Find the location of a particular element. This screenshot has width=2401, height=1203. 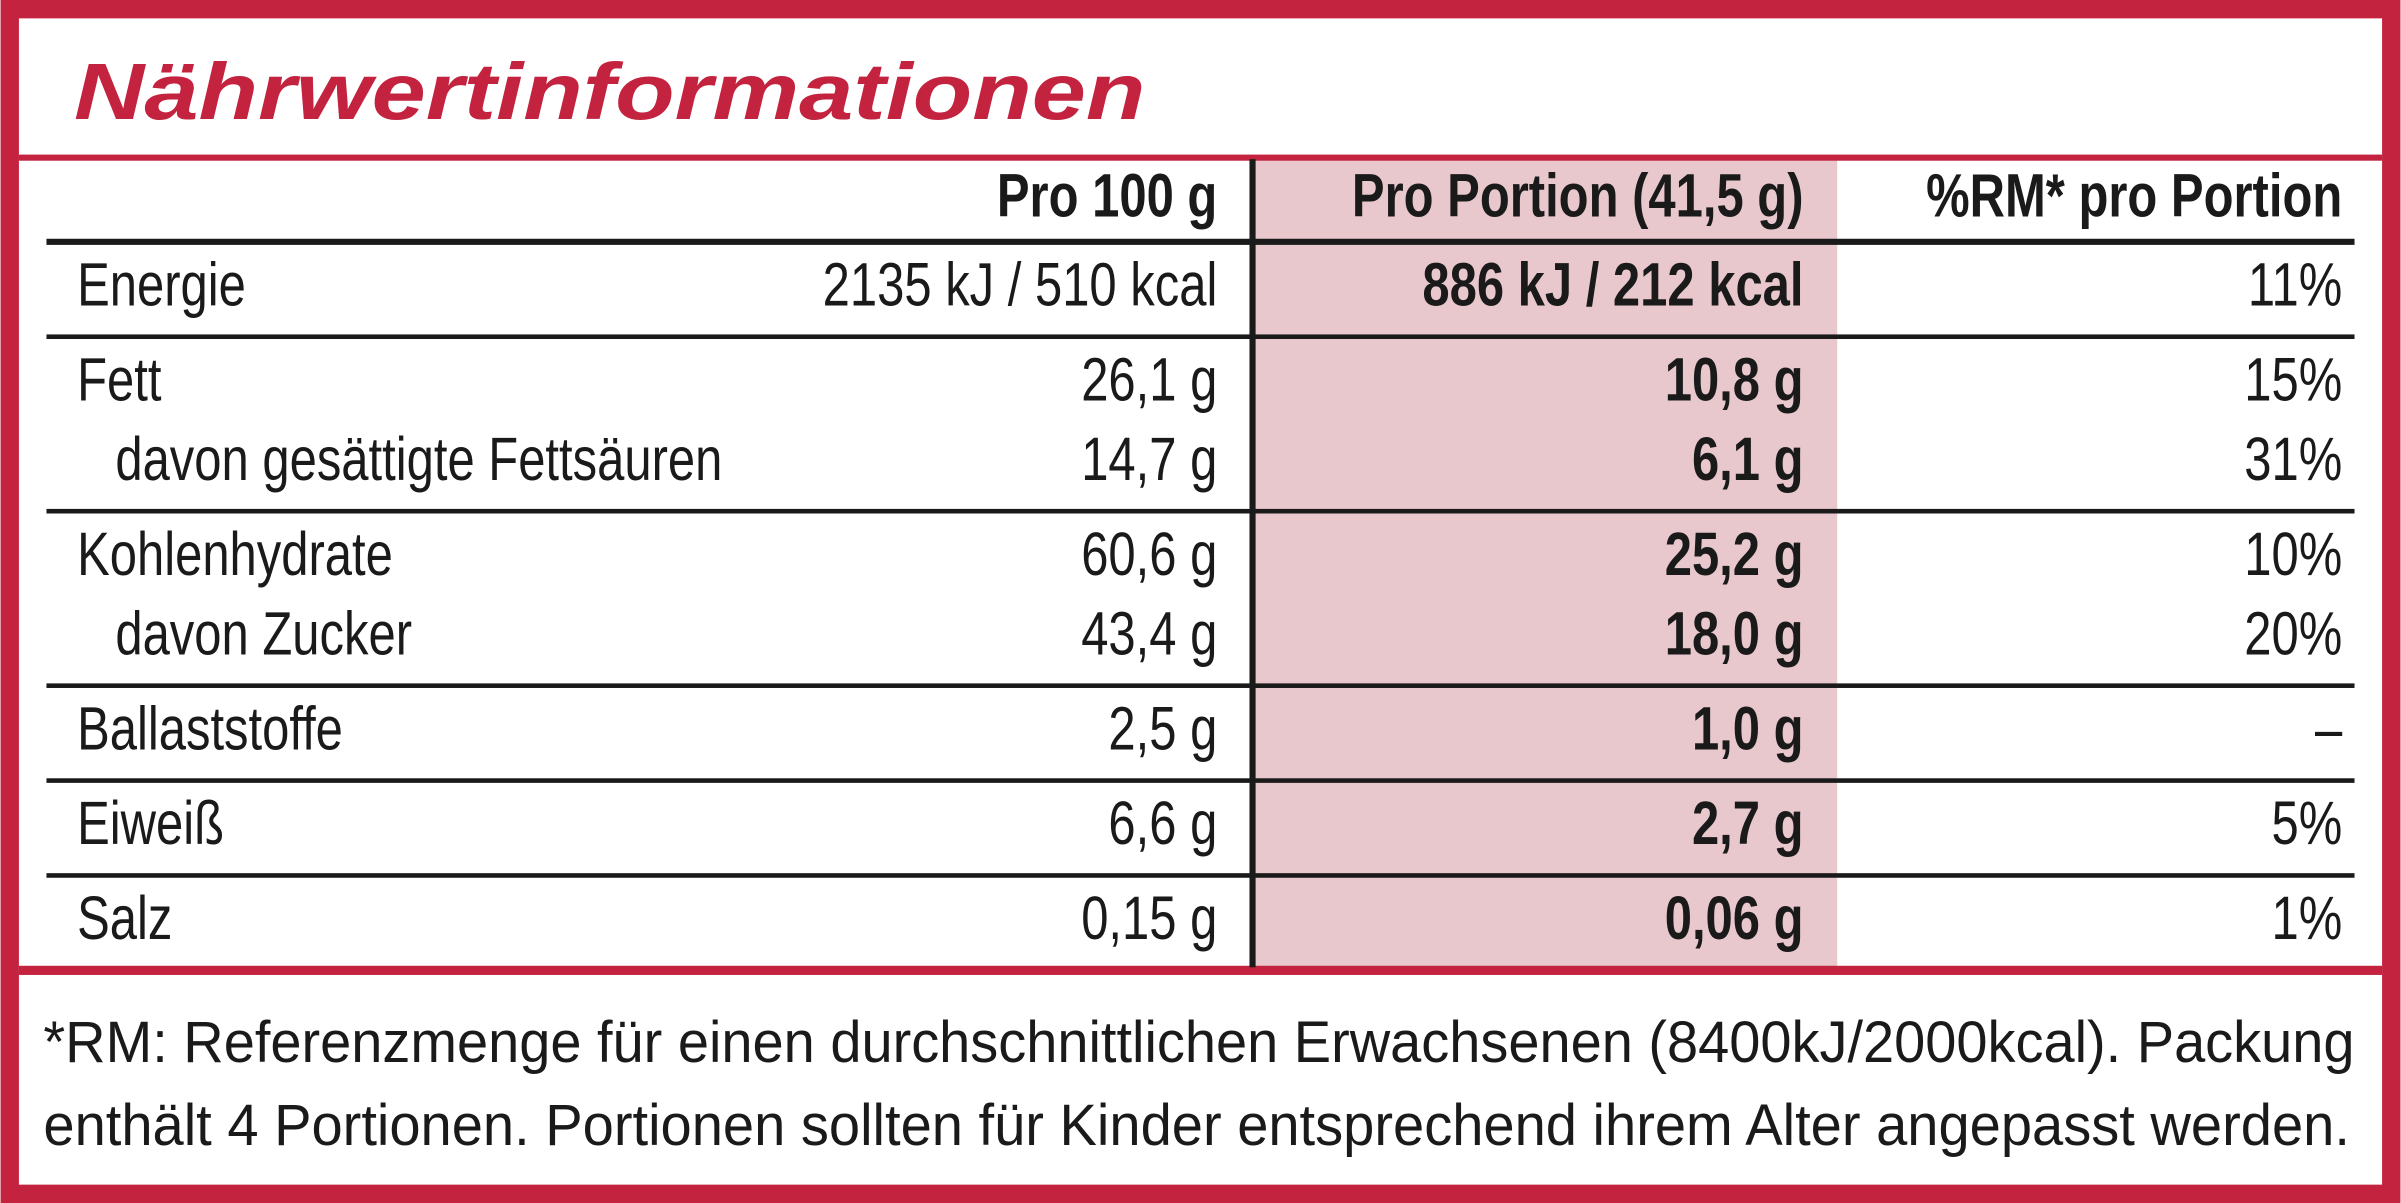

per-100g: 43,4 g is located at coordinates (1149, 633).